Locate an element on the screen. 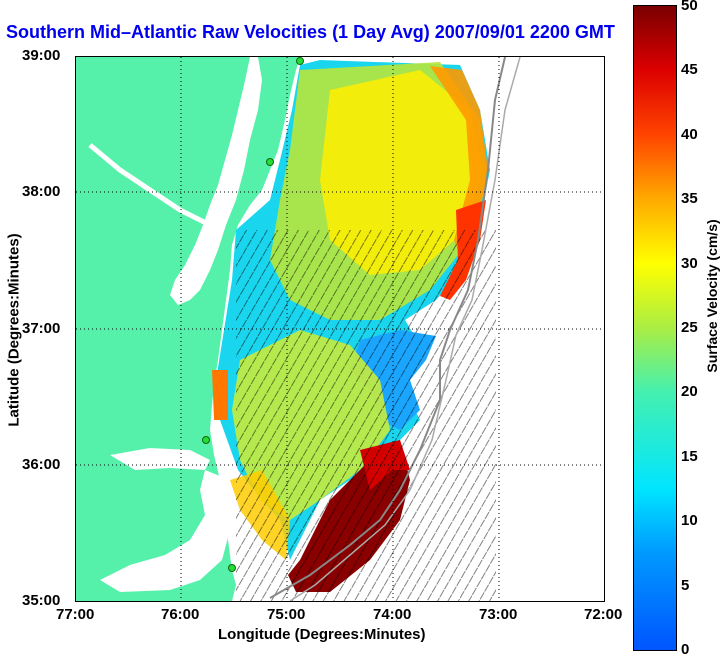  colorbar-tick: 5 is located at coordinates (685, 585).